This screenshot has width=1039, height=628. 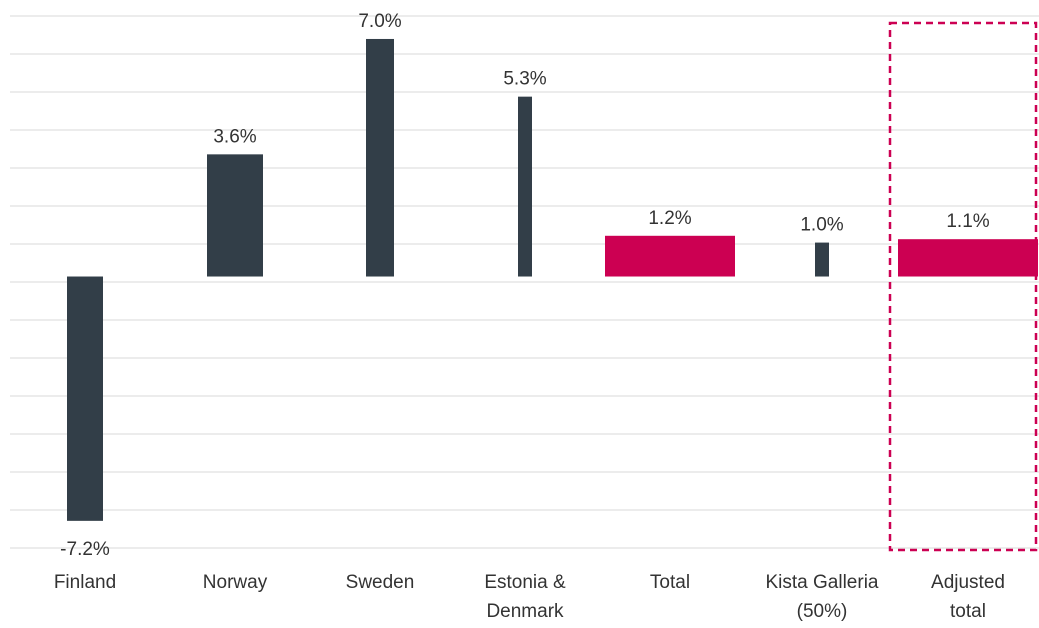 I want to click on highlight-box, so click(x=963, y=286).